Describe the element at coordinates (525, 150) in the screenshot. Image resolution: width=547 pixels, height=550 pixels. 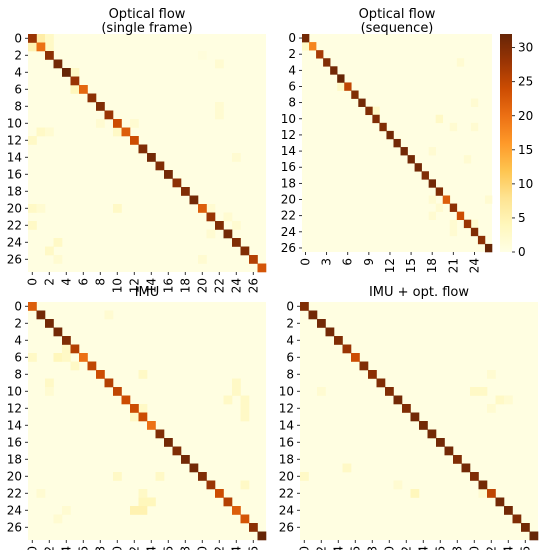
I see `colorbar-tick-label: 15` at that location.